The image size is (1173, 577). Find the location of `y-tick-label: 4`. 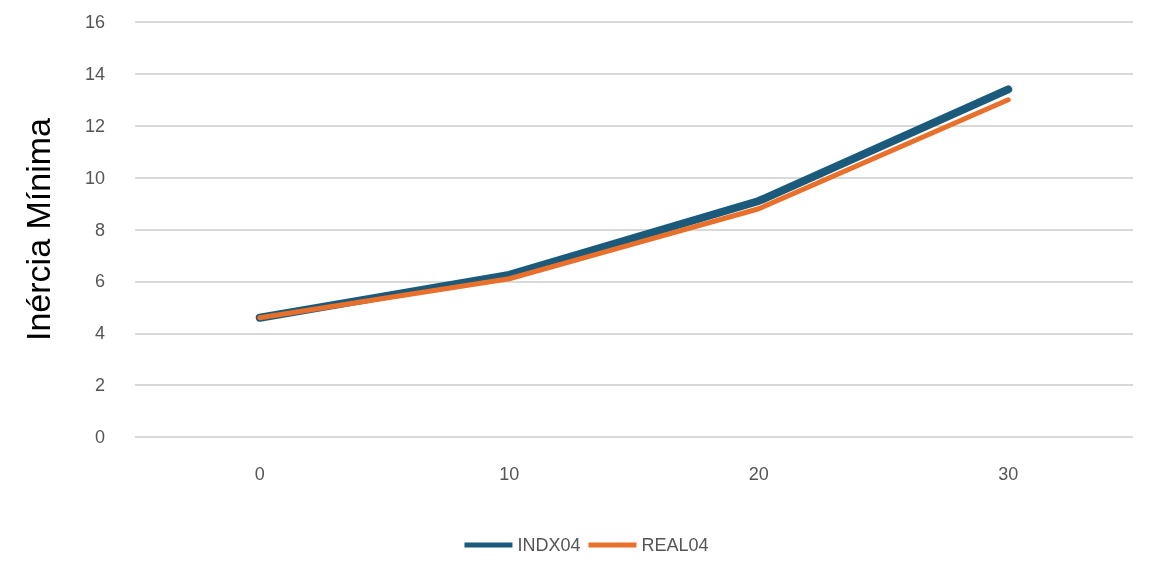

y-tick-label: 4 is located at coordinates (99, 333).